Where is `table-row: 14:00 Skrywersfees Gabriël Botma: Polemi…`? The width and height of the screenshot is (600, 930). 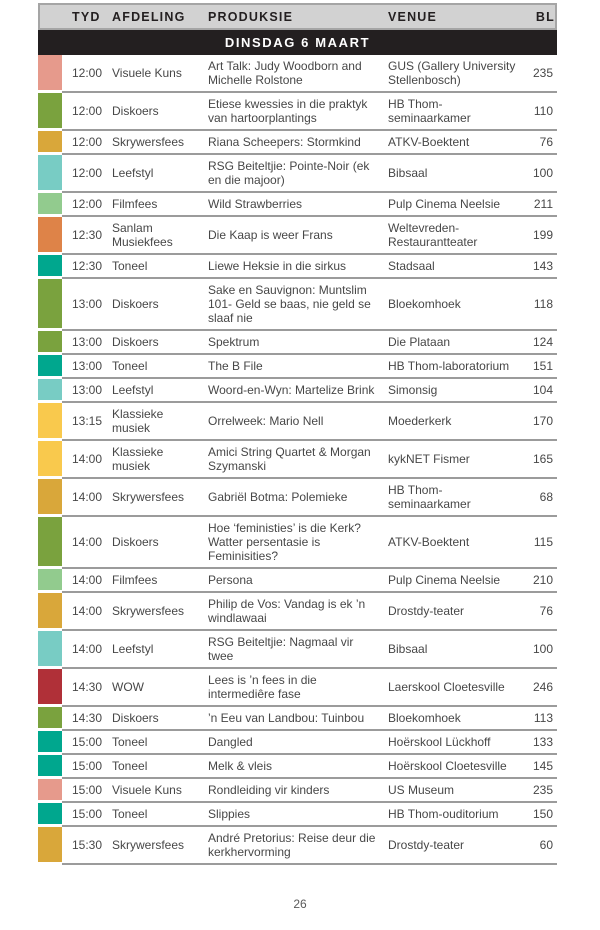 table-row: 14:00 Skrywersfees Gabriël Botma: Polemi… is located at coordinates (297, 498).